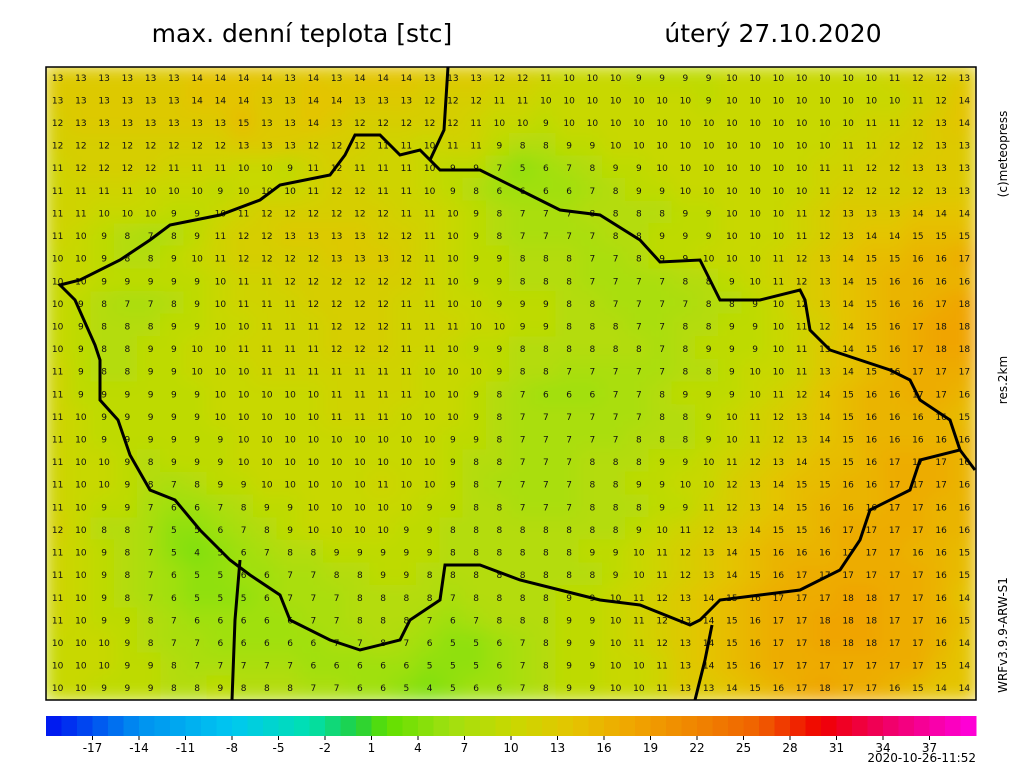  Describe the element at coordinates (789, 748) in the screenshot. I see `colorbar-label: 28` at that location.